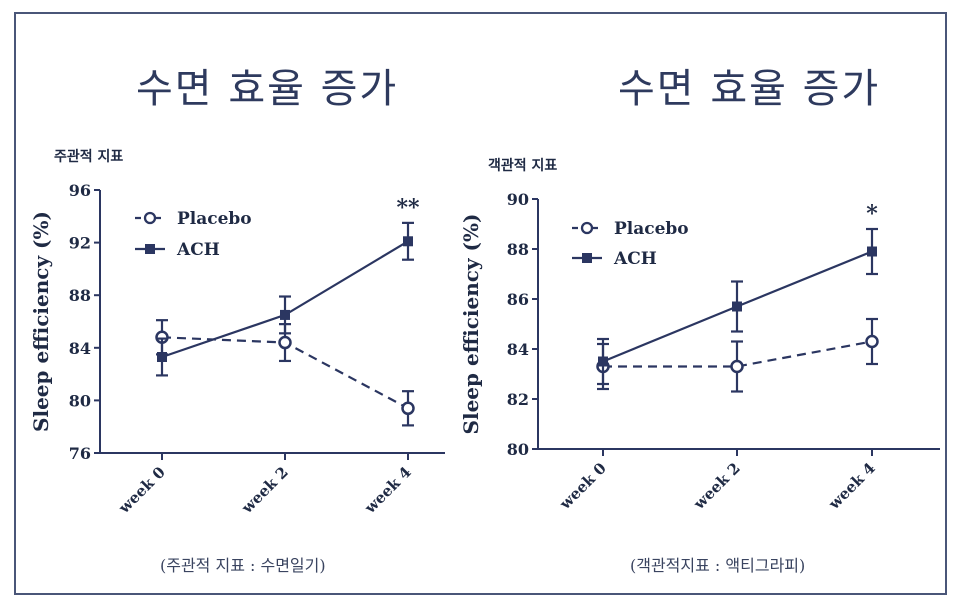 This screenshot has width=965, height=608. What do you see at coordinates (518, 399) in the screenshot?
I see `y-tick-label: 82` at bounding box center [518, 399].